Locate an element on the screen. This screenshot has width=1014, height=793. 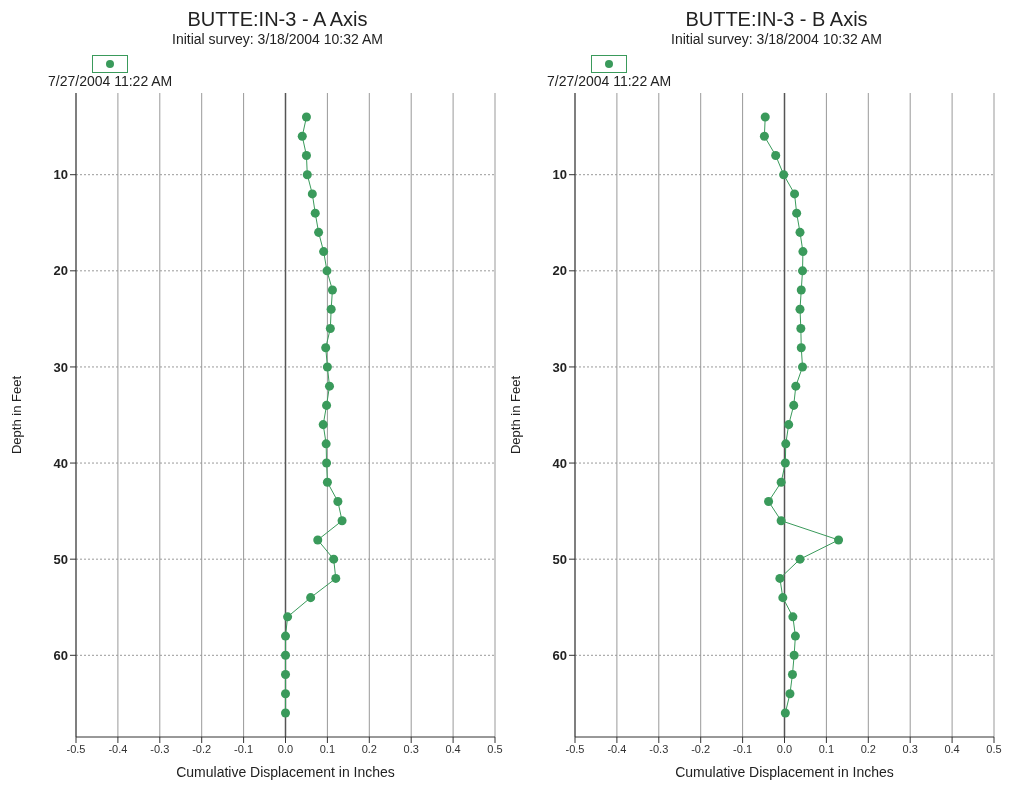
y-tick-label: 20 is located at coordinates (60, 271).